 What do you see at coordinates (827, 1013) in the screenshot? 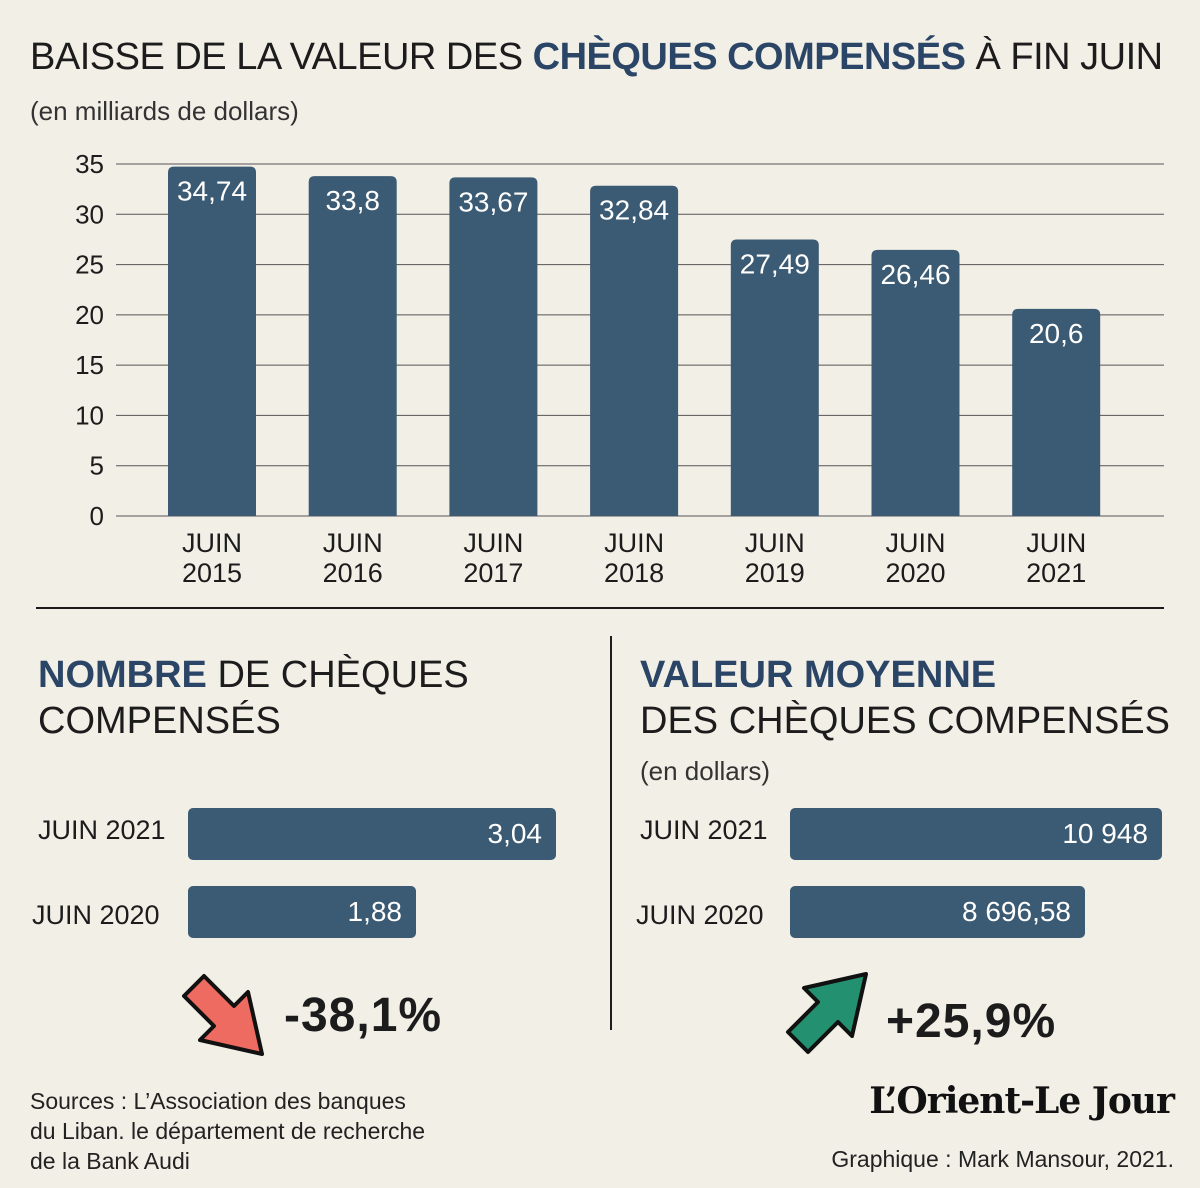
I see `arrow-up-right-icon` at bounding box center [827, 1013].